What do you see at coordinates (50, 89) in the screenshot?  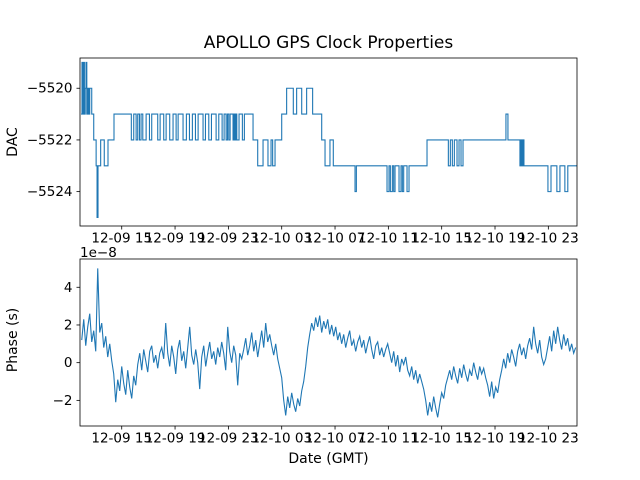 I see `y-tick-label: −5520` at bounding box center [50, 89].